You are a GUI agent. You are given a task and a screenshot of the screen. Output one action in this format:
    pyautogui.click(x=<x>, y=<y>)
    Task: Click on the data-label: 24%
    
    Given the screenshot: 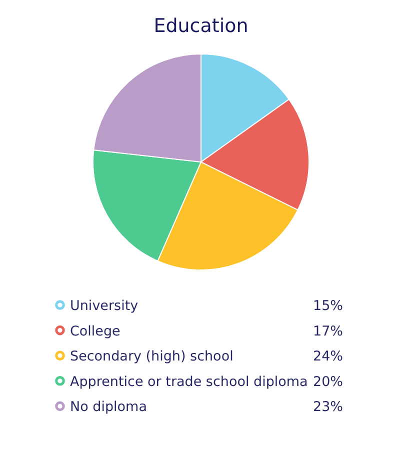 What is the action you would take?
    pyautogui.click(x=328, y=356)
    